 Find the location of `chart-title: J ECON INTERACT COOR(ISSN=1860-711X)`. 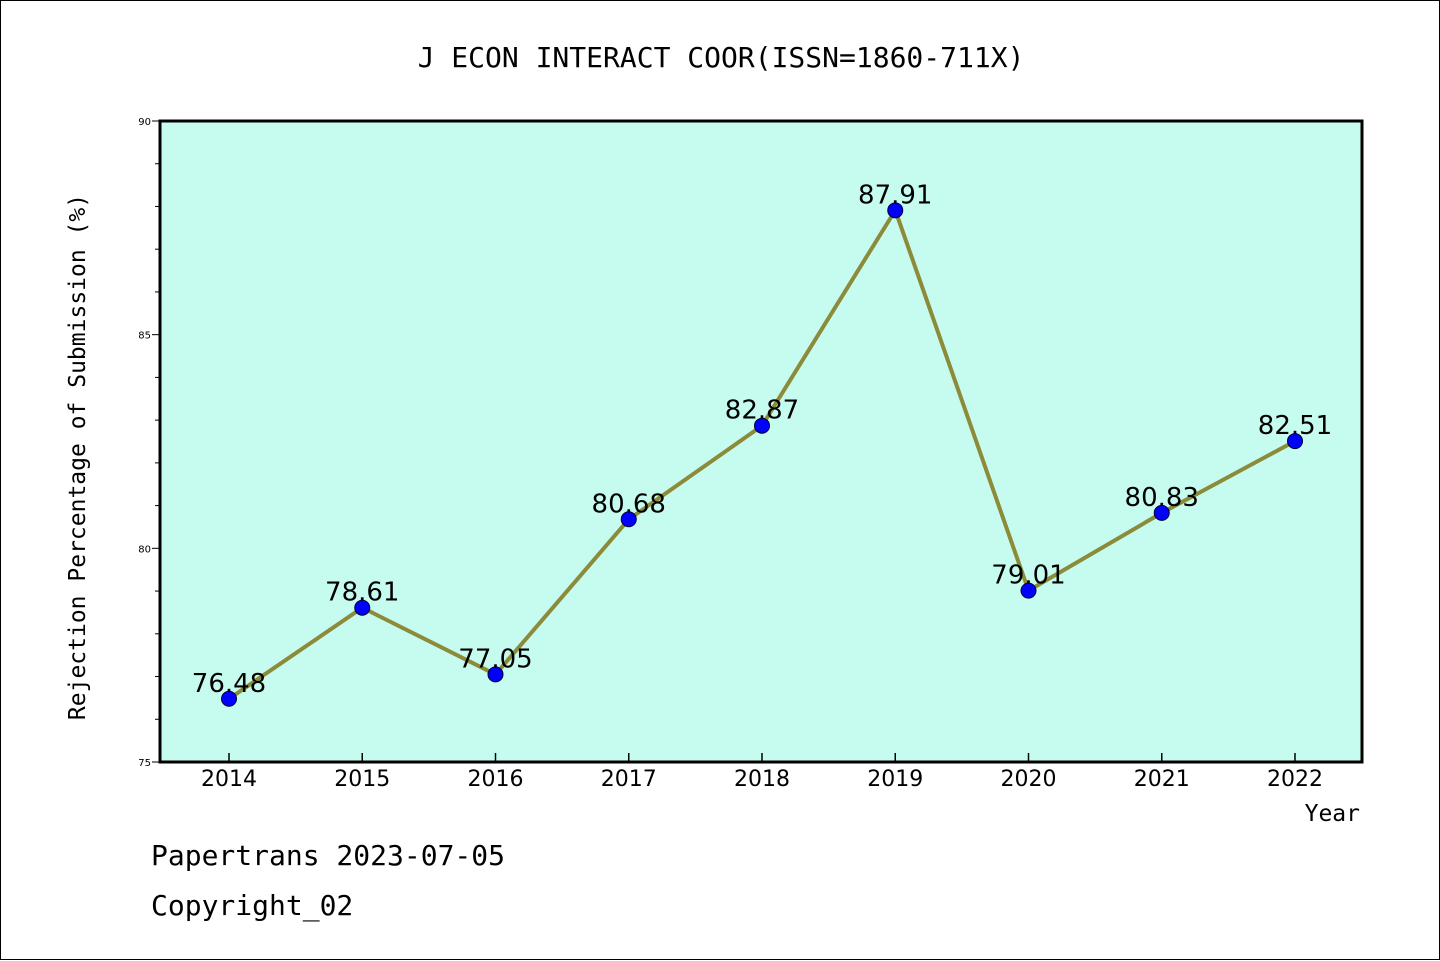

chart-title: J ECON INTERACT COOR(ISSN=1860-711X) is located at coordinates (721, 57).